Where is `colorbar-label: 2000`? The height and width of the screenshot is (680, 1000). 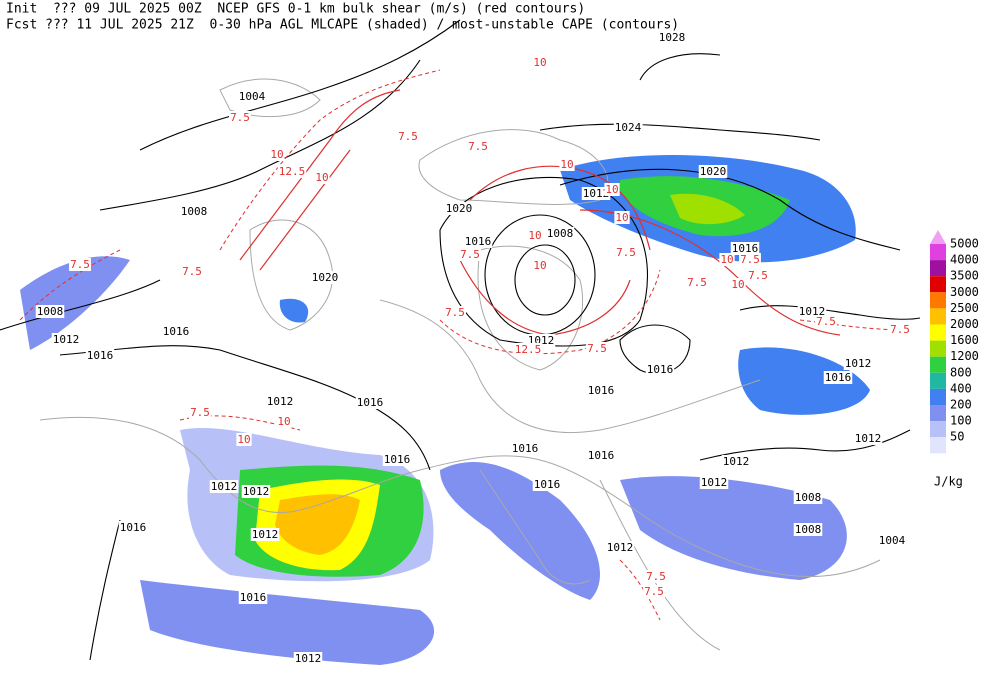
colorbar-label: 2000 is located at coordinates (964, 324).